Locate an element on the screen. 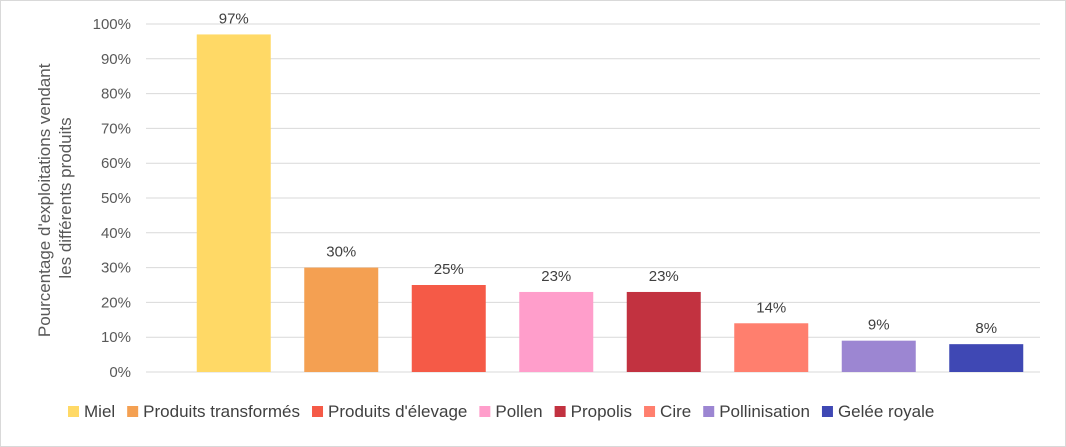 Image resolution: width=1066 pixels, height=447 pixels. data-label: 97% is located at coordinates (234, 18).